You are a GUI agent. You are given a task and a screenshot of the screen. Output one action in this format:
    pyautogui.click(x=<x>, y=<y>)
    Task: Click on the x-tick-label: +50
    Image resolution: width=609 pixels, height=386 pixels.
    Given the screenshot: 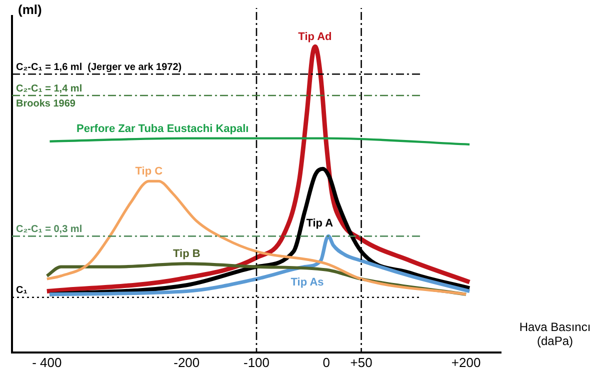 What is the action you would take?
    pyautogui.click(x=361, y=362)
    